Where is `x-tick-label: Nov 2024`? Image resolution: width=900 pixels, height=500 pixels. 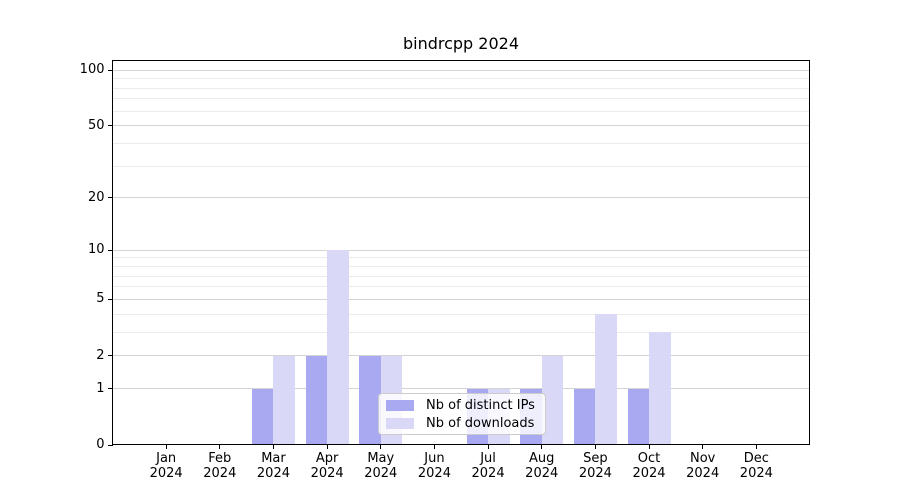
x-tick-label: Nov 2024 is located at coordinates (703, 466).